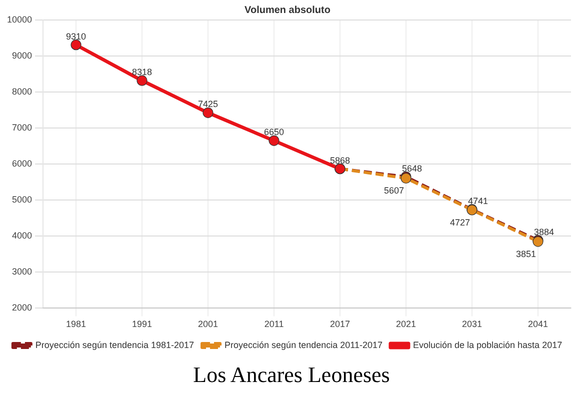 The width and height of the screenshot is (583, 403). I want to click on chart-title: Volumen absoluto, so click(287, 10).